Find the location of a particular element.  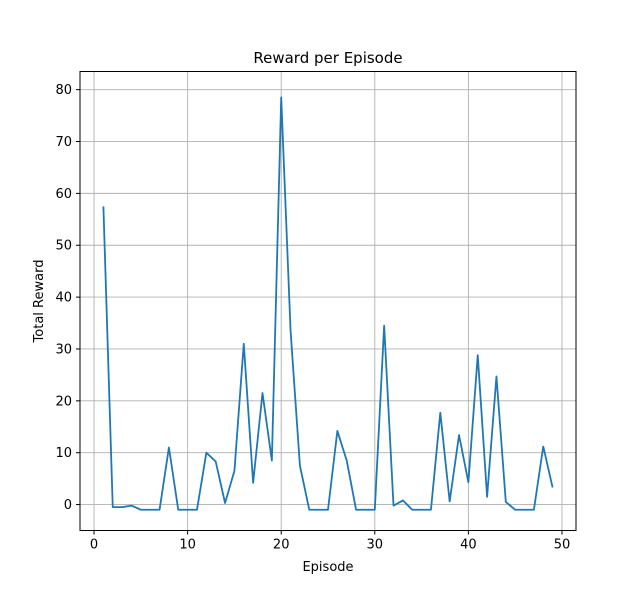

y-axis-label: Total Reward is located at coordinates (39, 302).